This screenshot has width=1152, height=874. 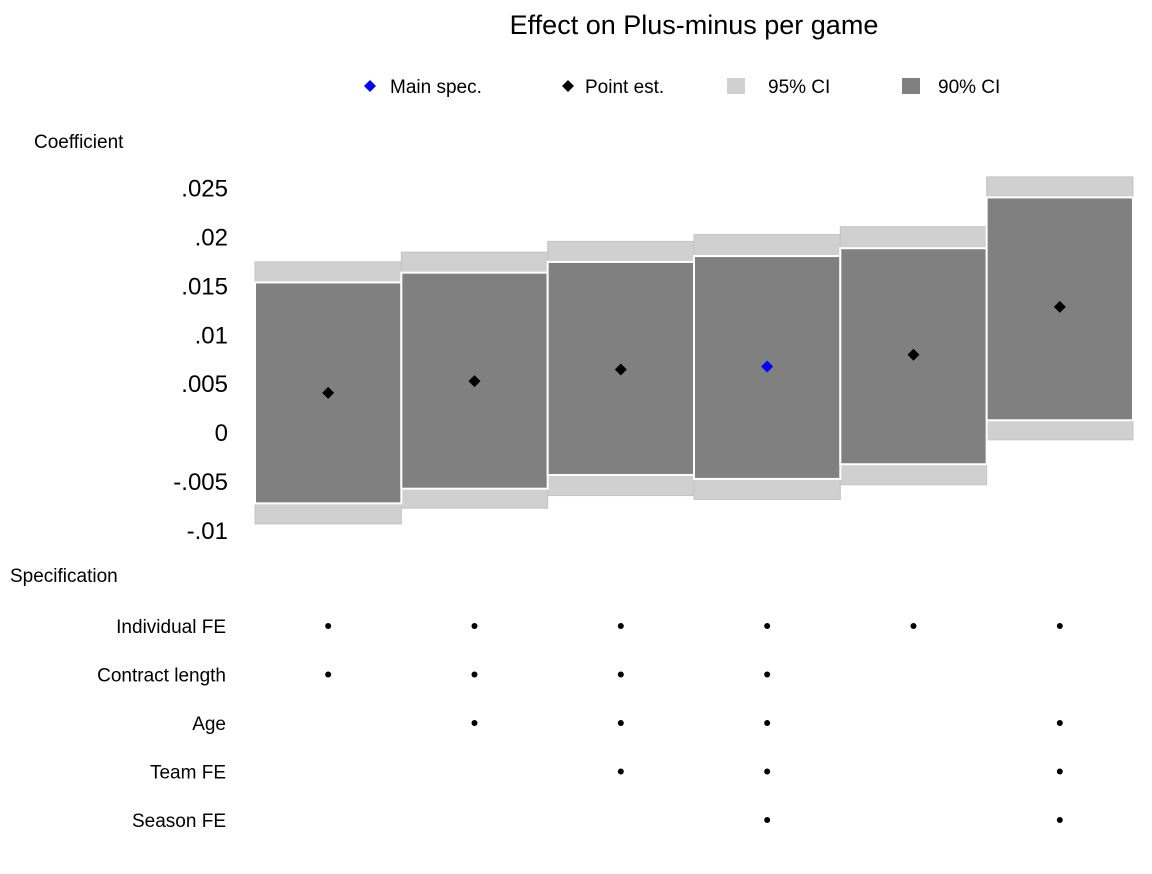 What do you see at coordinates (161, 676) in the screenshot?
I see `specification-label: Contract length` at bounding box center [161, 676].